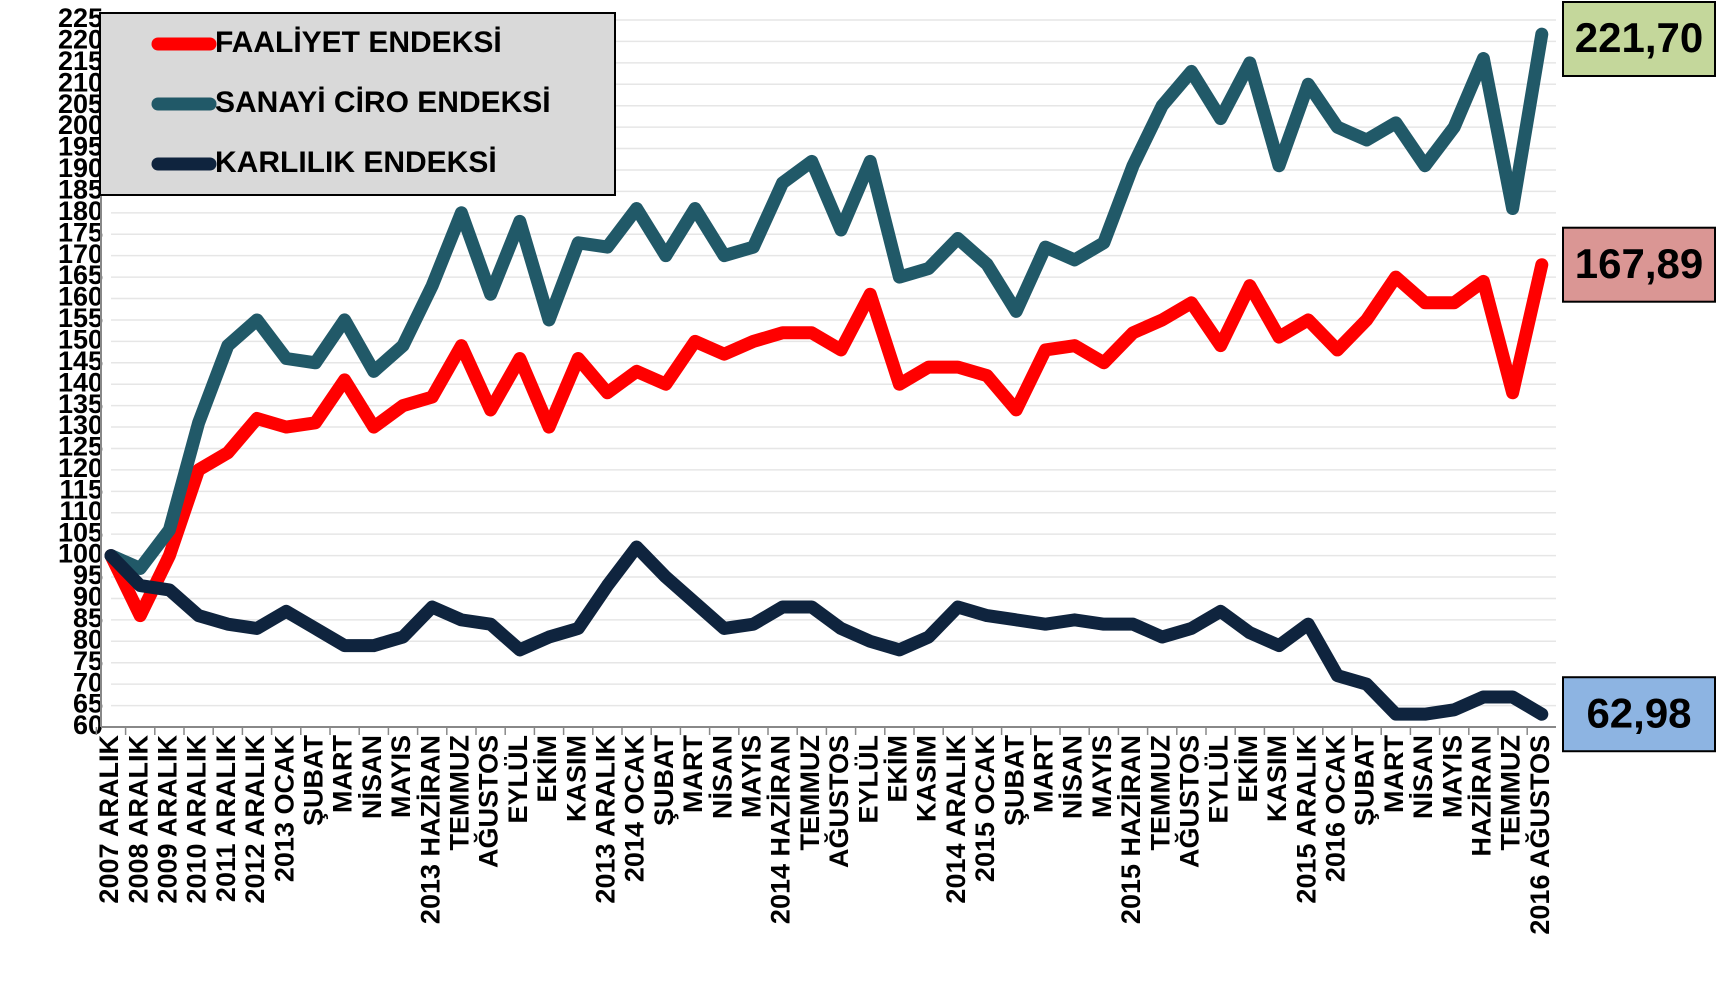 The image size is (1727, 984). Describe the element at coordinates (635, 809) in the screenshot. I see `x-tick-label: 2014 OCAK` at that location.